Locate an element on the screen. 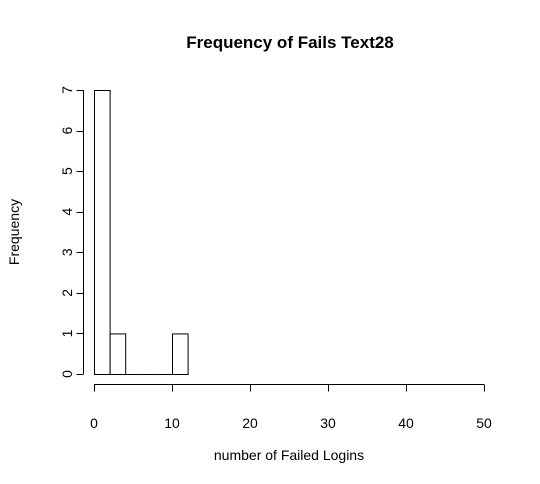 This screenshot has height=484, width=540. chart-title: Frequency of Fails Text28 is located at coordinates (290, 42).